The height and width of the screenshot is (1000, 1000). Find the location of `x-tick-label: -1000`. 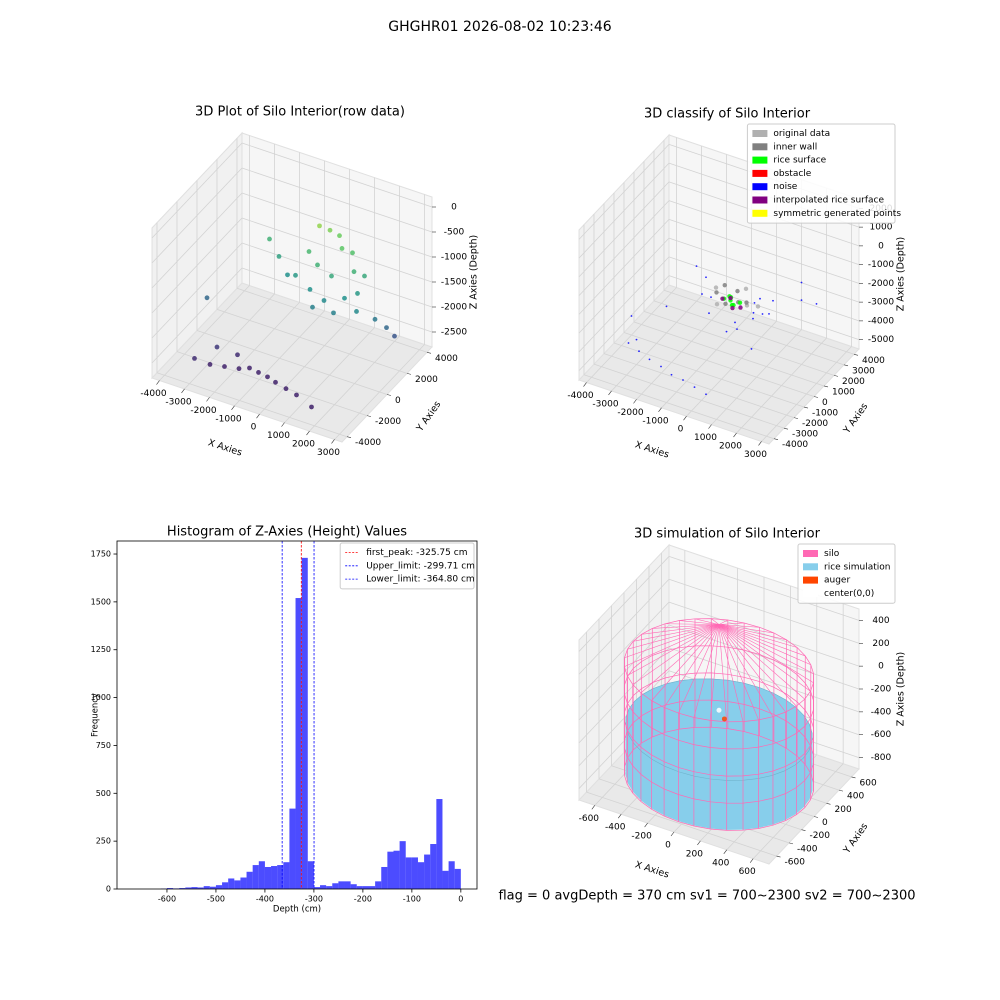

x-tick-label: -1000 is located at coordinates (655, 421).